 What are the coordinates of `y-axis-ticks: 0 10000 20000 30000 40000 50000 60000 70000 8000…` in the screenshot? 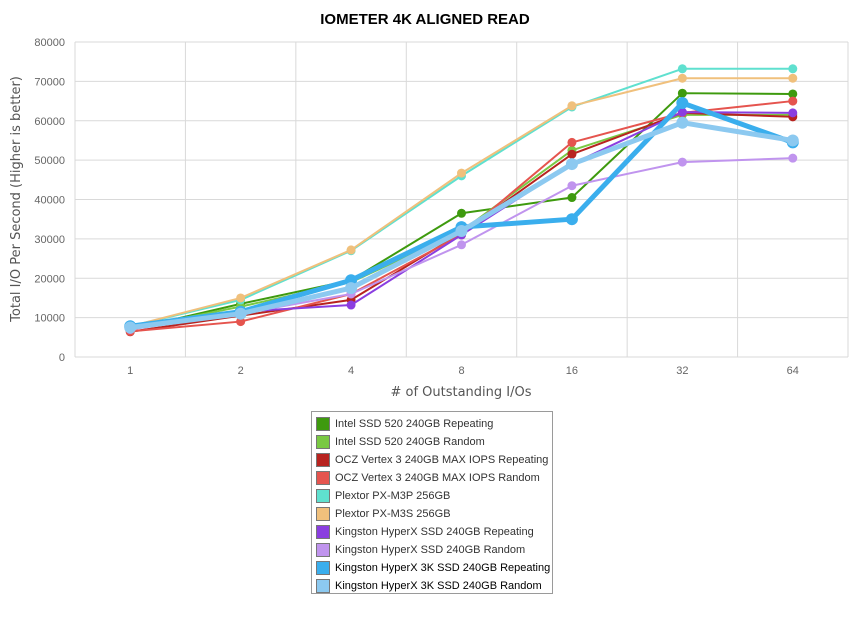 It's located at (49, 200).